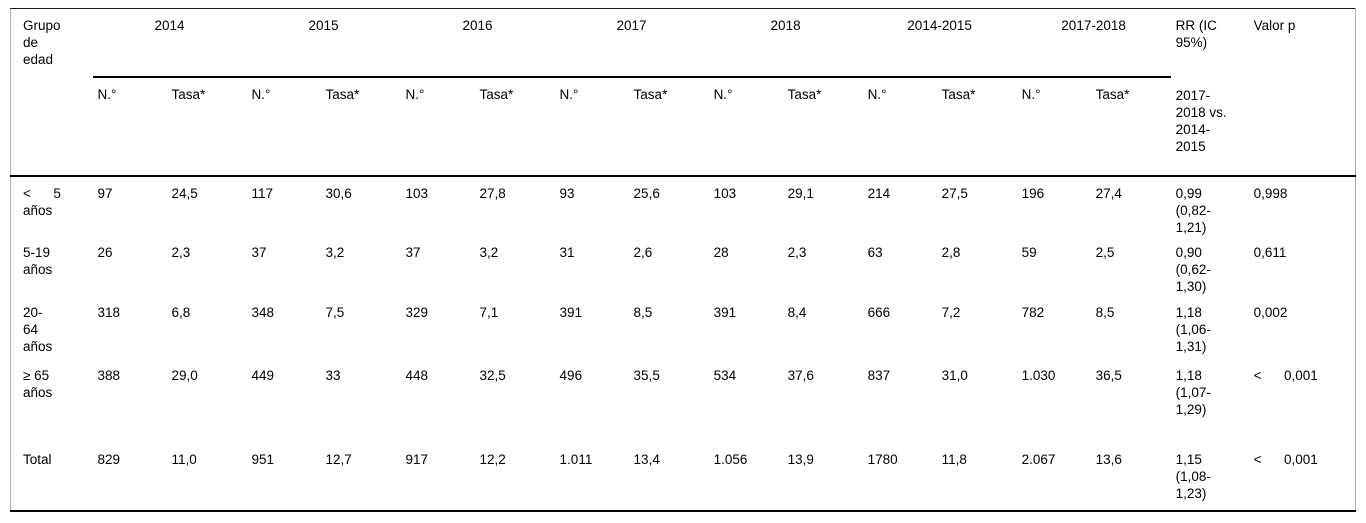 This screenshot has height=523, width=1366. I want to click on col-header-year-2014: 2014, so click(169, 43).